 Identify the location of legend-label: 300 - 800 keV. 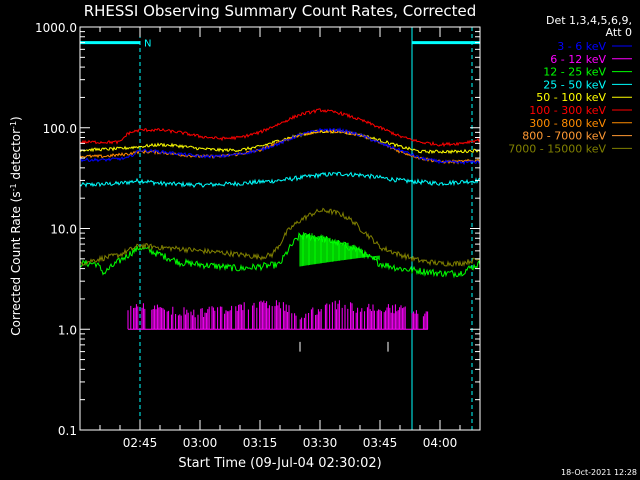
(567, 123).